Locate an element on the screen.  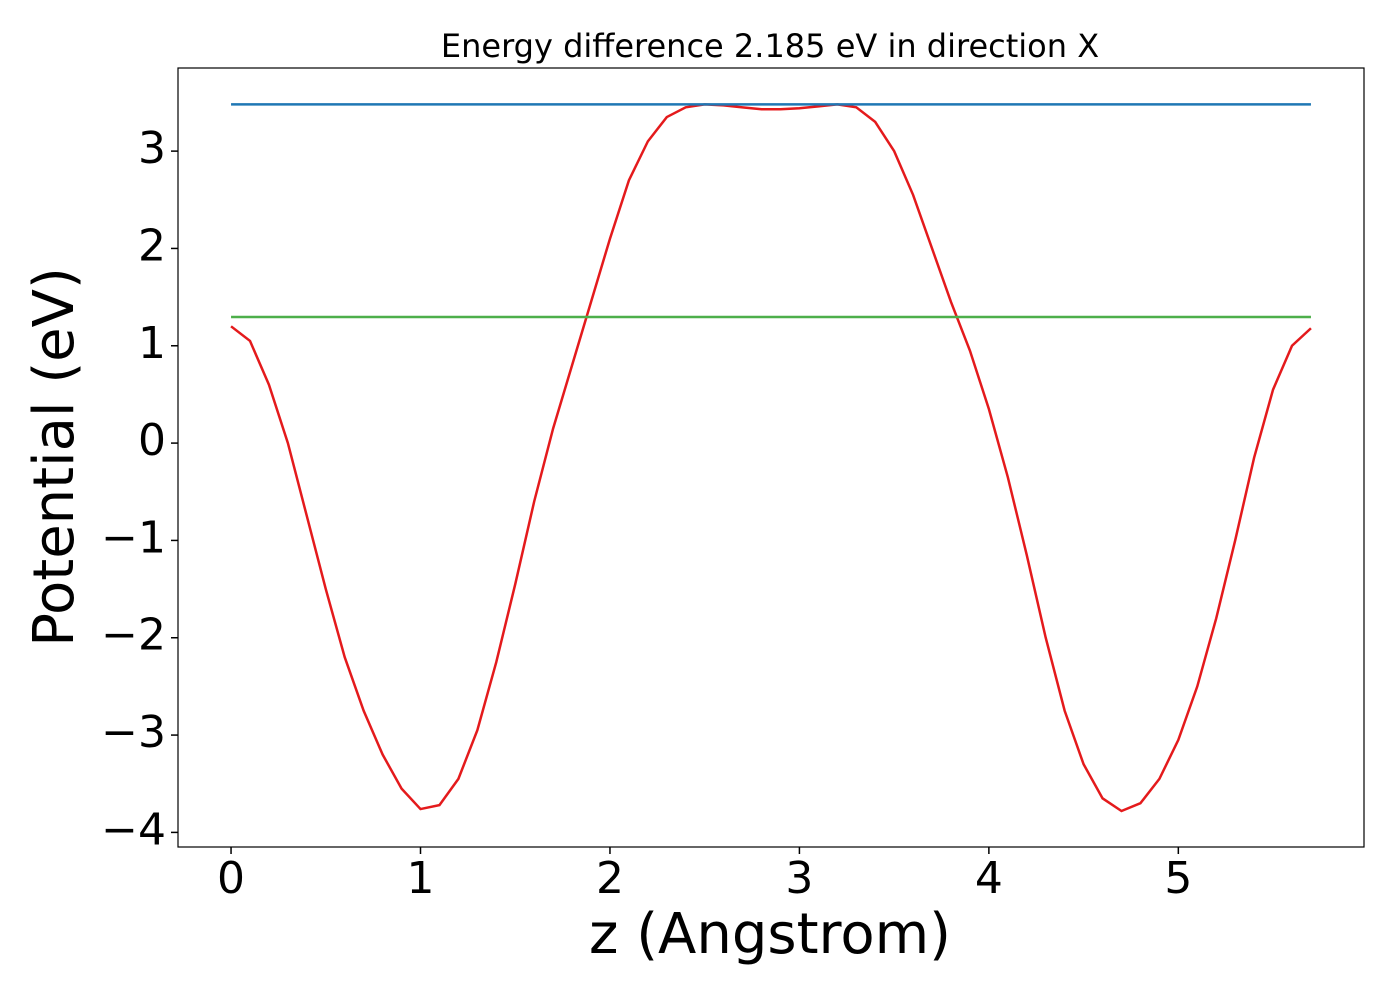
x-tick-label: 3 is located at coordinates (799, 878).